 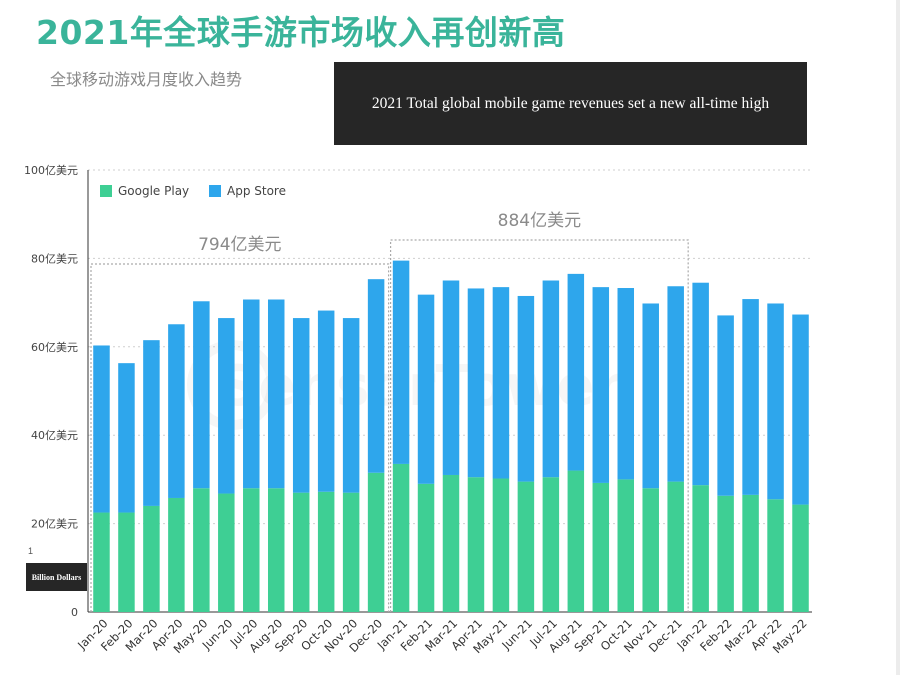 I want to click on legend-label: App Store, so click(x=256, y=191).